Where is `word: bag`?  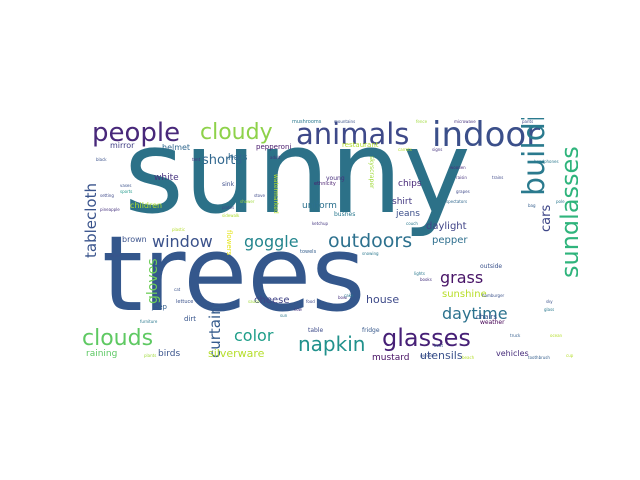
word: bag is located at coordinates (532, 205).